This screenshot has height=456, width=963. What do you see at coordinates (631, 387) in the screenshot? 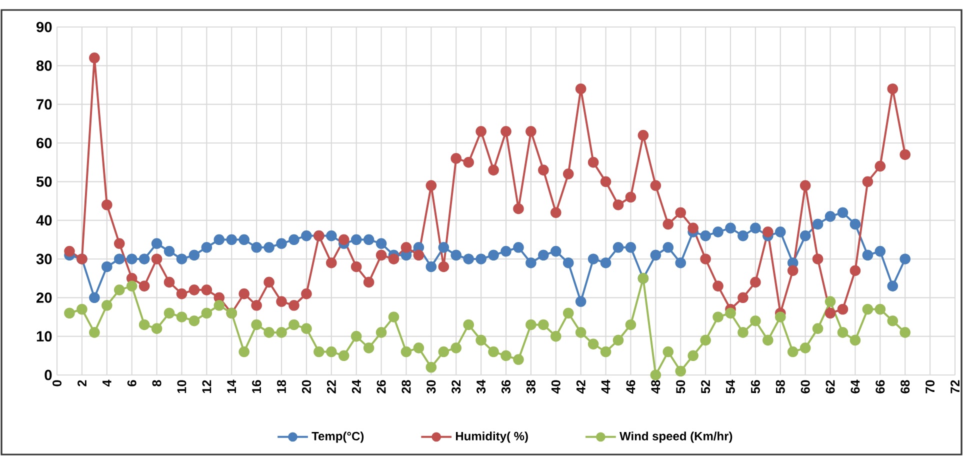
I see `x-tick-label: 46` at bounding box center [631, 387].